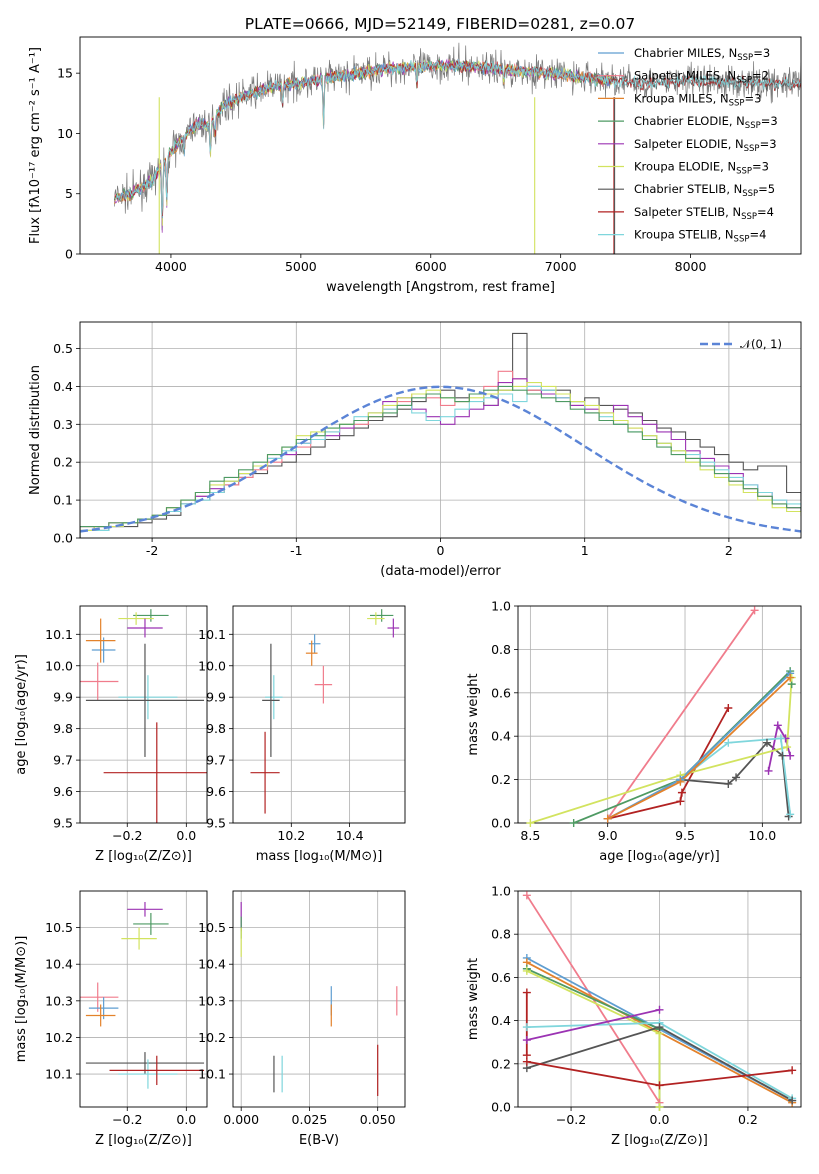  What do you see at coordinates (748, 1119) in the screenshot?
I see `x-tick-label: 0.2` at bounding box center [748, 1119].